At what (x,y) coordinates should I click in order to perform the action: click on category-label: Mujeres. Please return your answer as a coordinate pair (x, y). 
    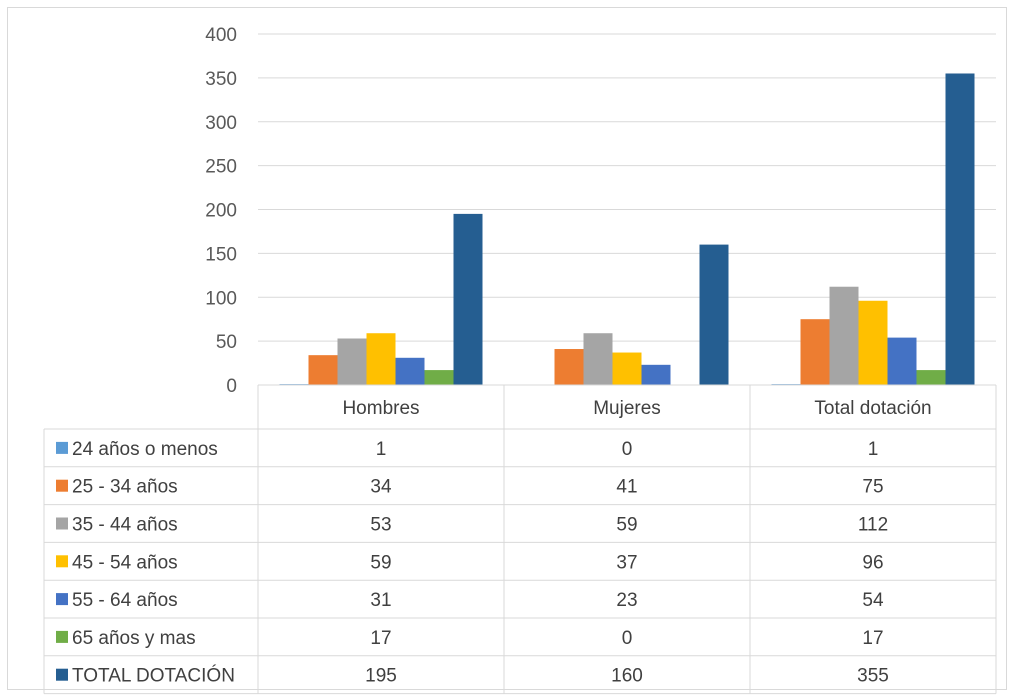
    Looking at the image, I should click on (627, 408).